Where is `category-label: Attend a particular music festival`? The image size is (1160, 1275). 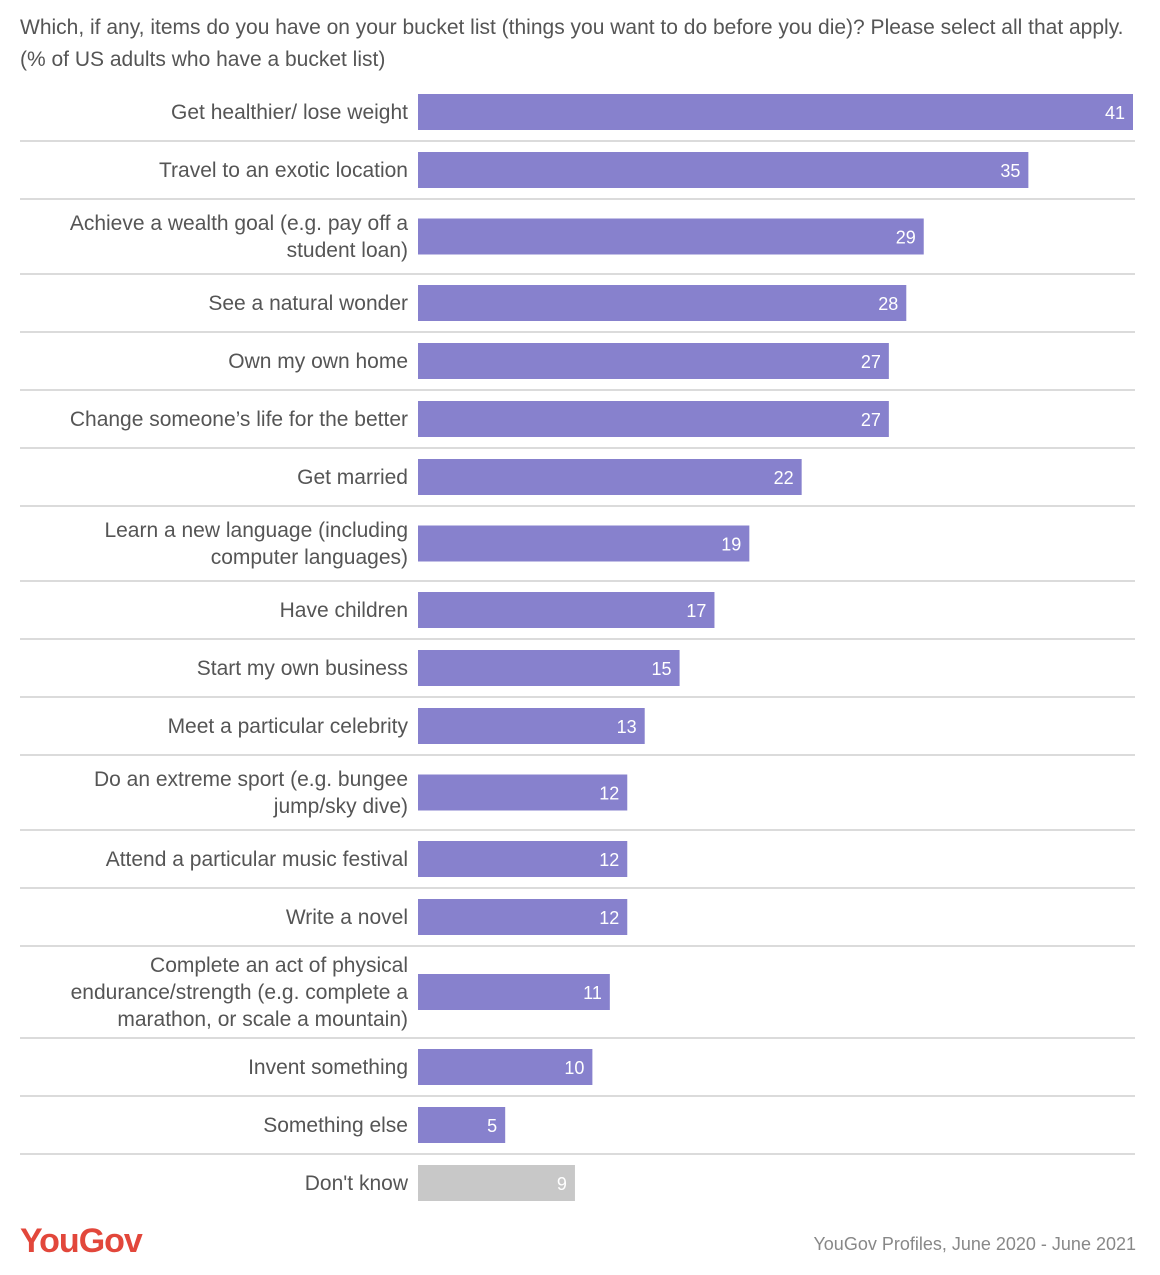
category-label: Attend a particular music festival is located at coordinates (257, 859).